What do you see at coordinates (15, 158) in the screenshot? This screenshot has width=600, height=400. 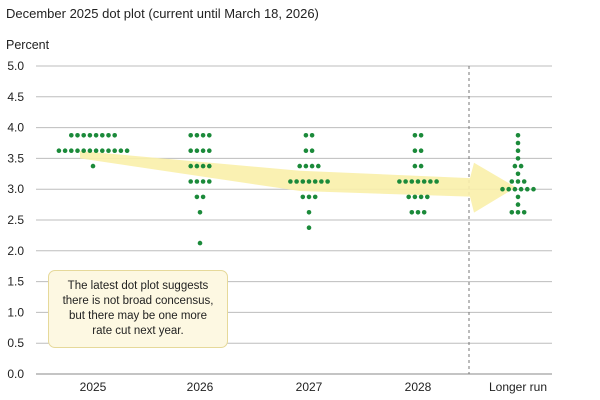 I see `y-tick-label: 3.5` at bounding box center [15, 158].